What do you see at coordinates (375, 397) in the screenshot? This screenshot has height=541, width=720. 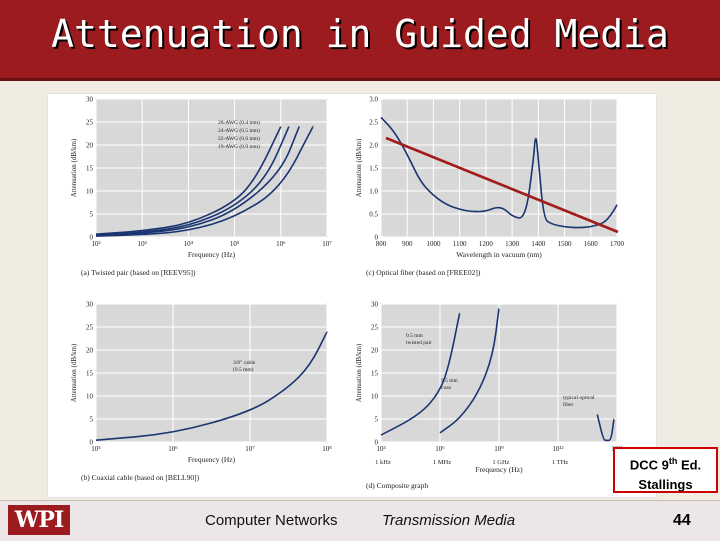 I see `y-tick-label-d: 10` at bounding box center [375, 397].